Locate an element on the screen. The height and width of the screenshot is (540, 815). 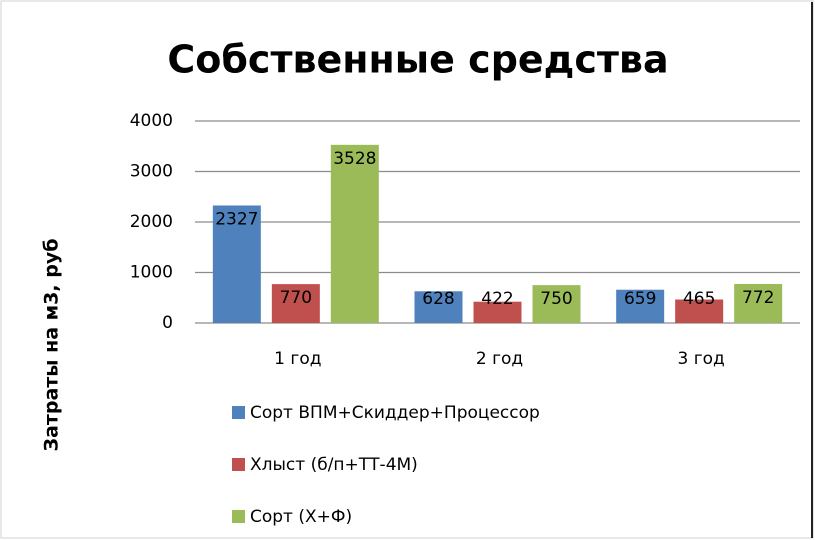
y-tick-label: 2000 is located at coordinates (151, 222).